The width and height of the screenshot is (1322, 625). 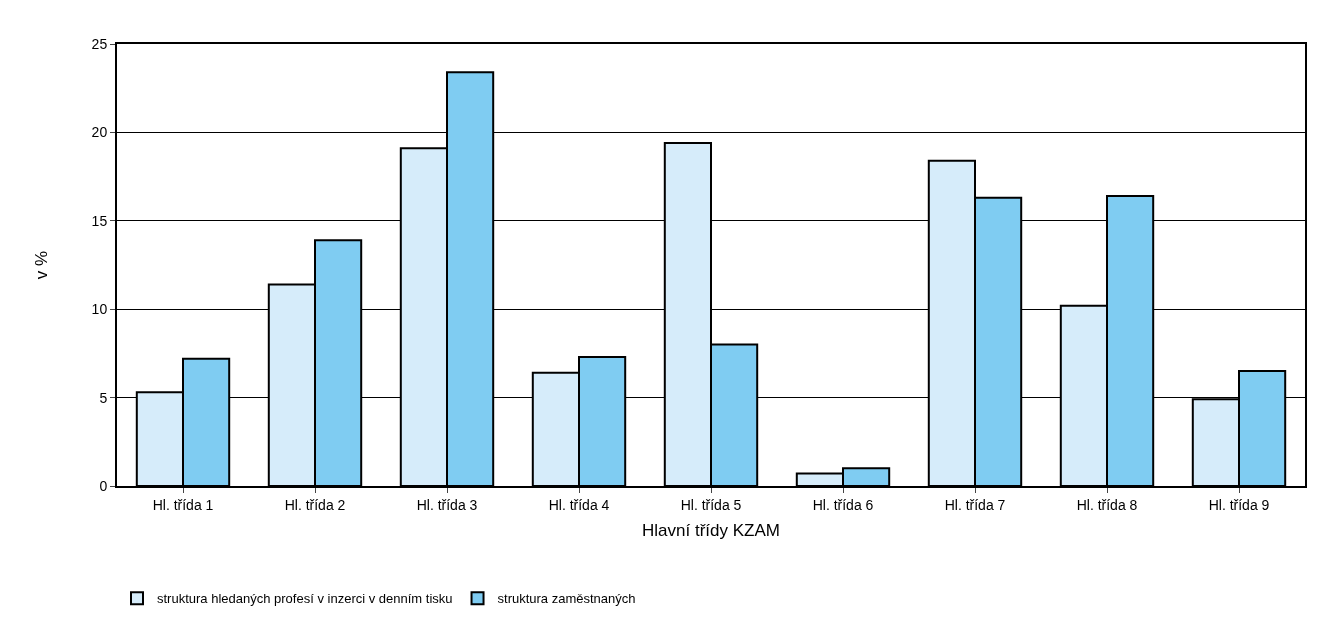 What do you see at coordinates (41, 265) in the screenshot?
I see `y-axis-title: v %` at bounding box center [41, 265].